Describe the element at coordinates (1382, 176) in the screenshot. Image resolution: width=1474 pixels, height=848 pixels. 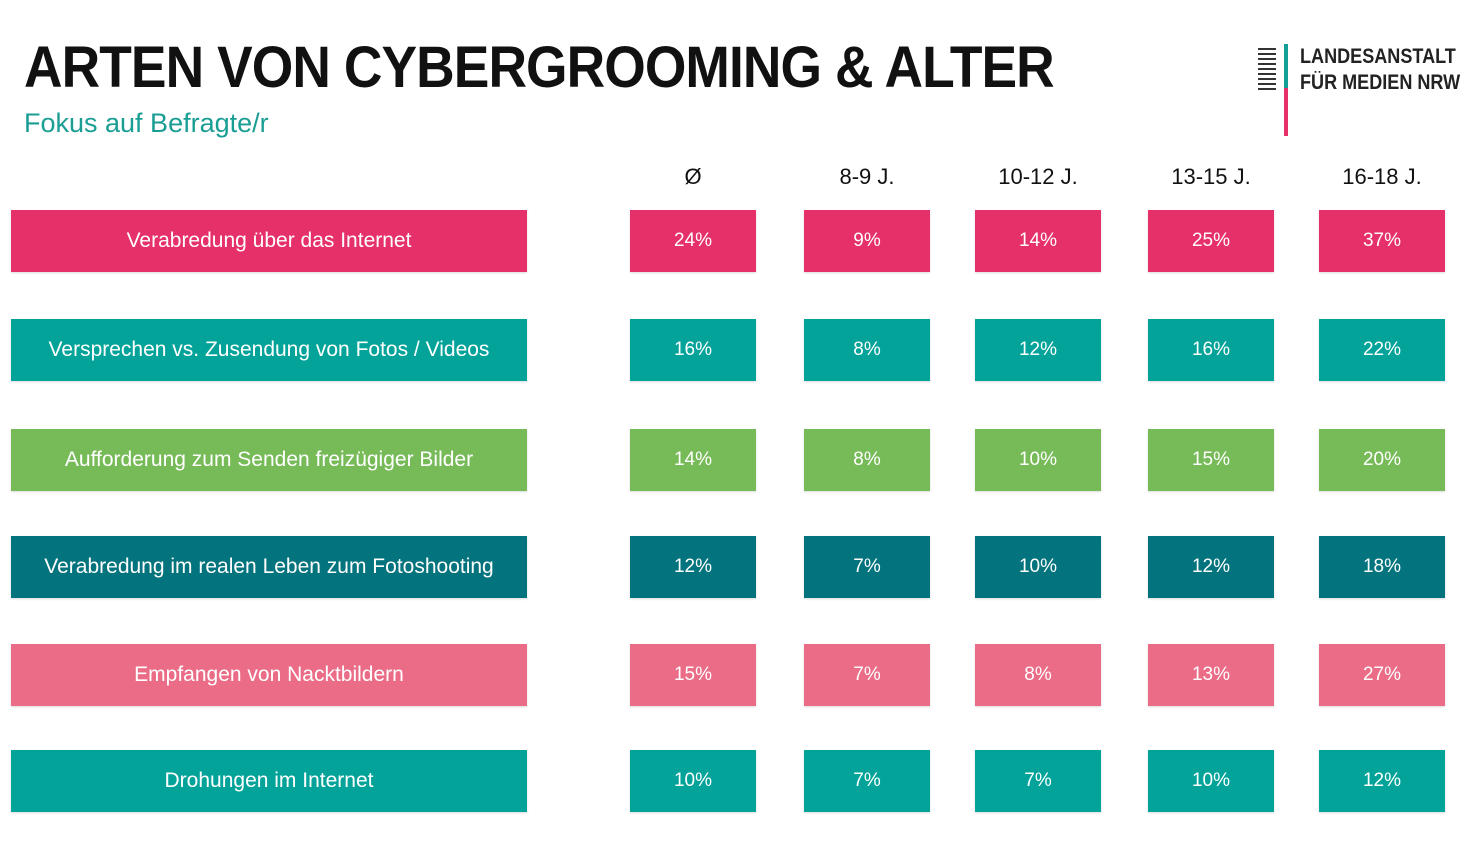
I see `column-header: 16-18 J.` at that location.